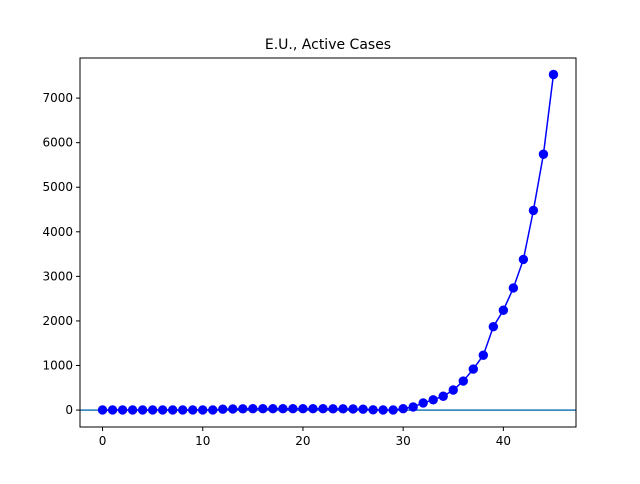 Image resolution: width=640 pixels, height=484 pixels. Describe the element at coordinates (503, 441) in the screenshot. I see `x-tick-label: 40` at that location.